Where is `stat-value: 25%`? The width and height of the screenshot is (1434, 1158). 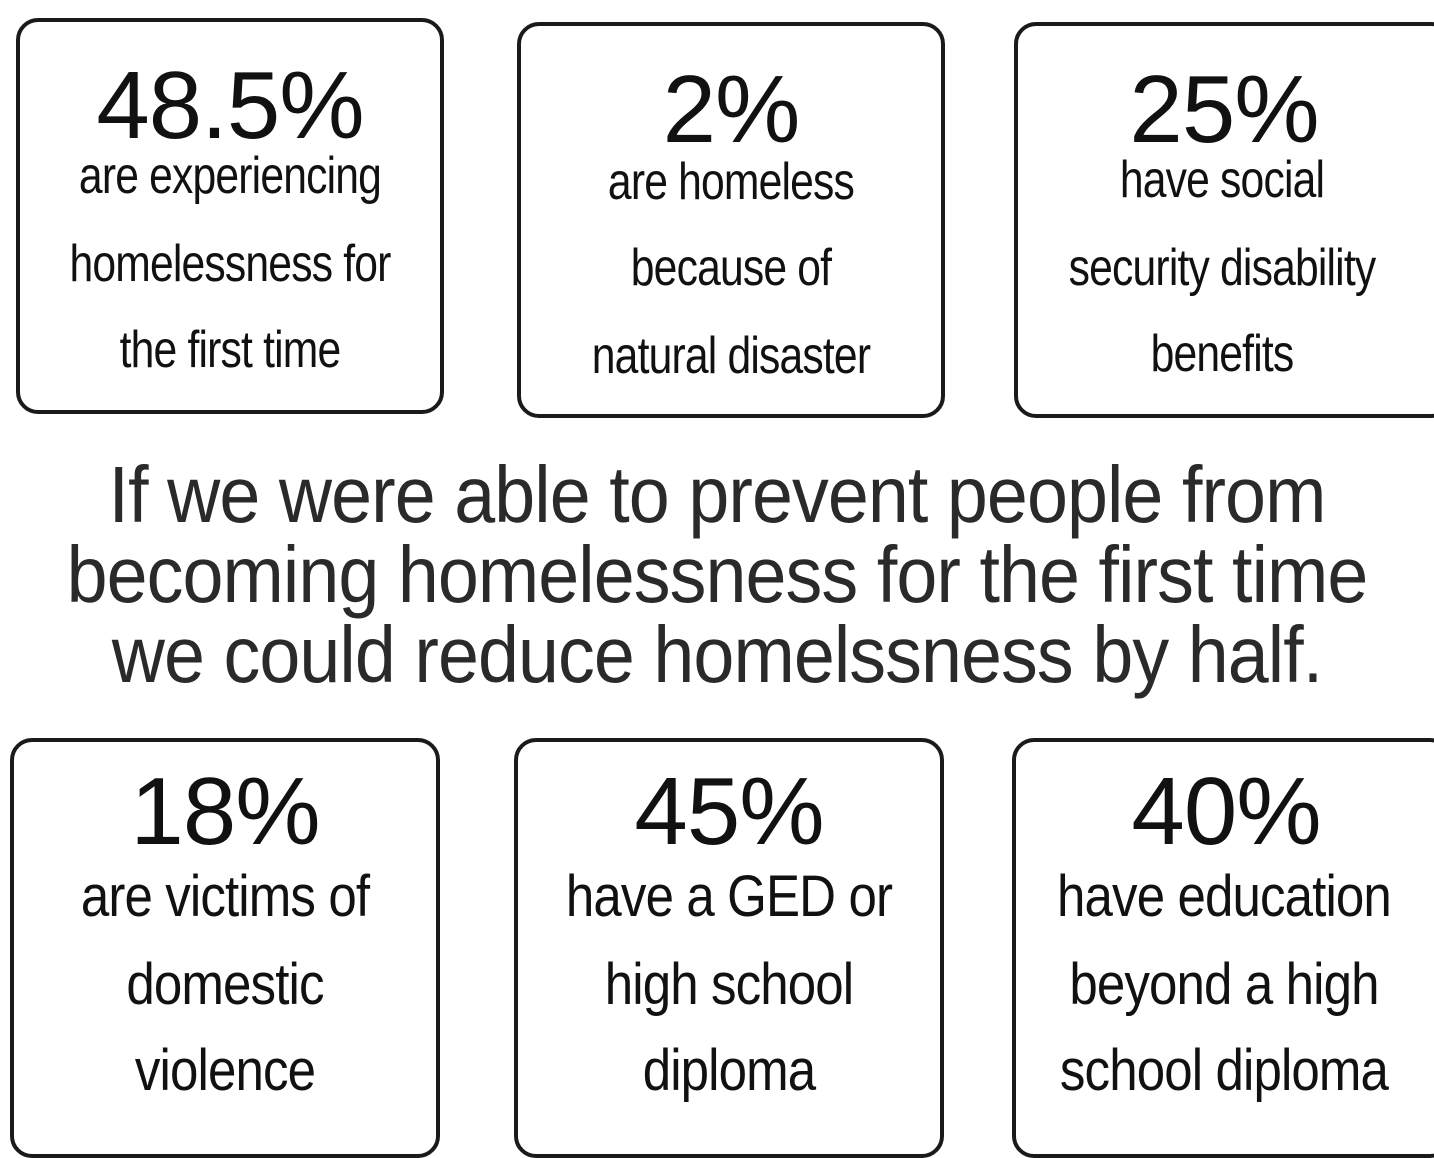 stat-value: 25% is located at coordinates (1224, 109).